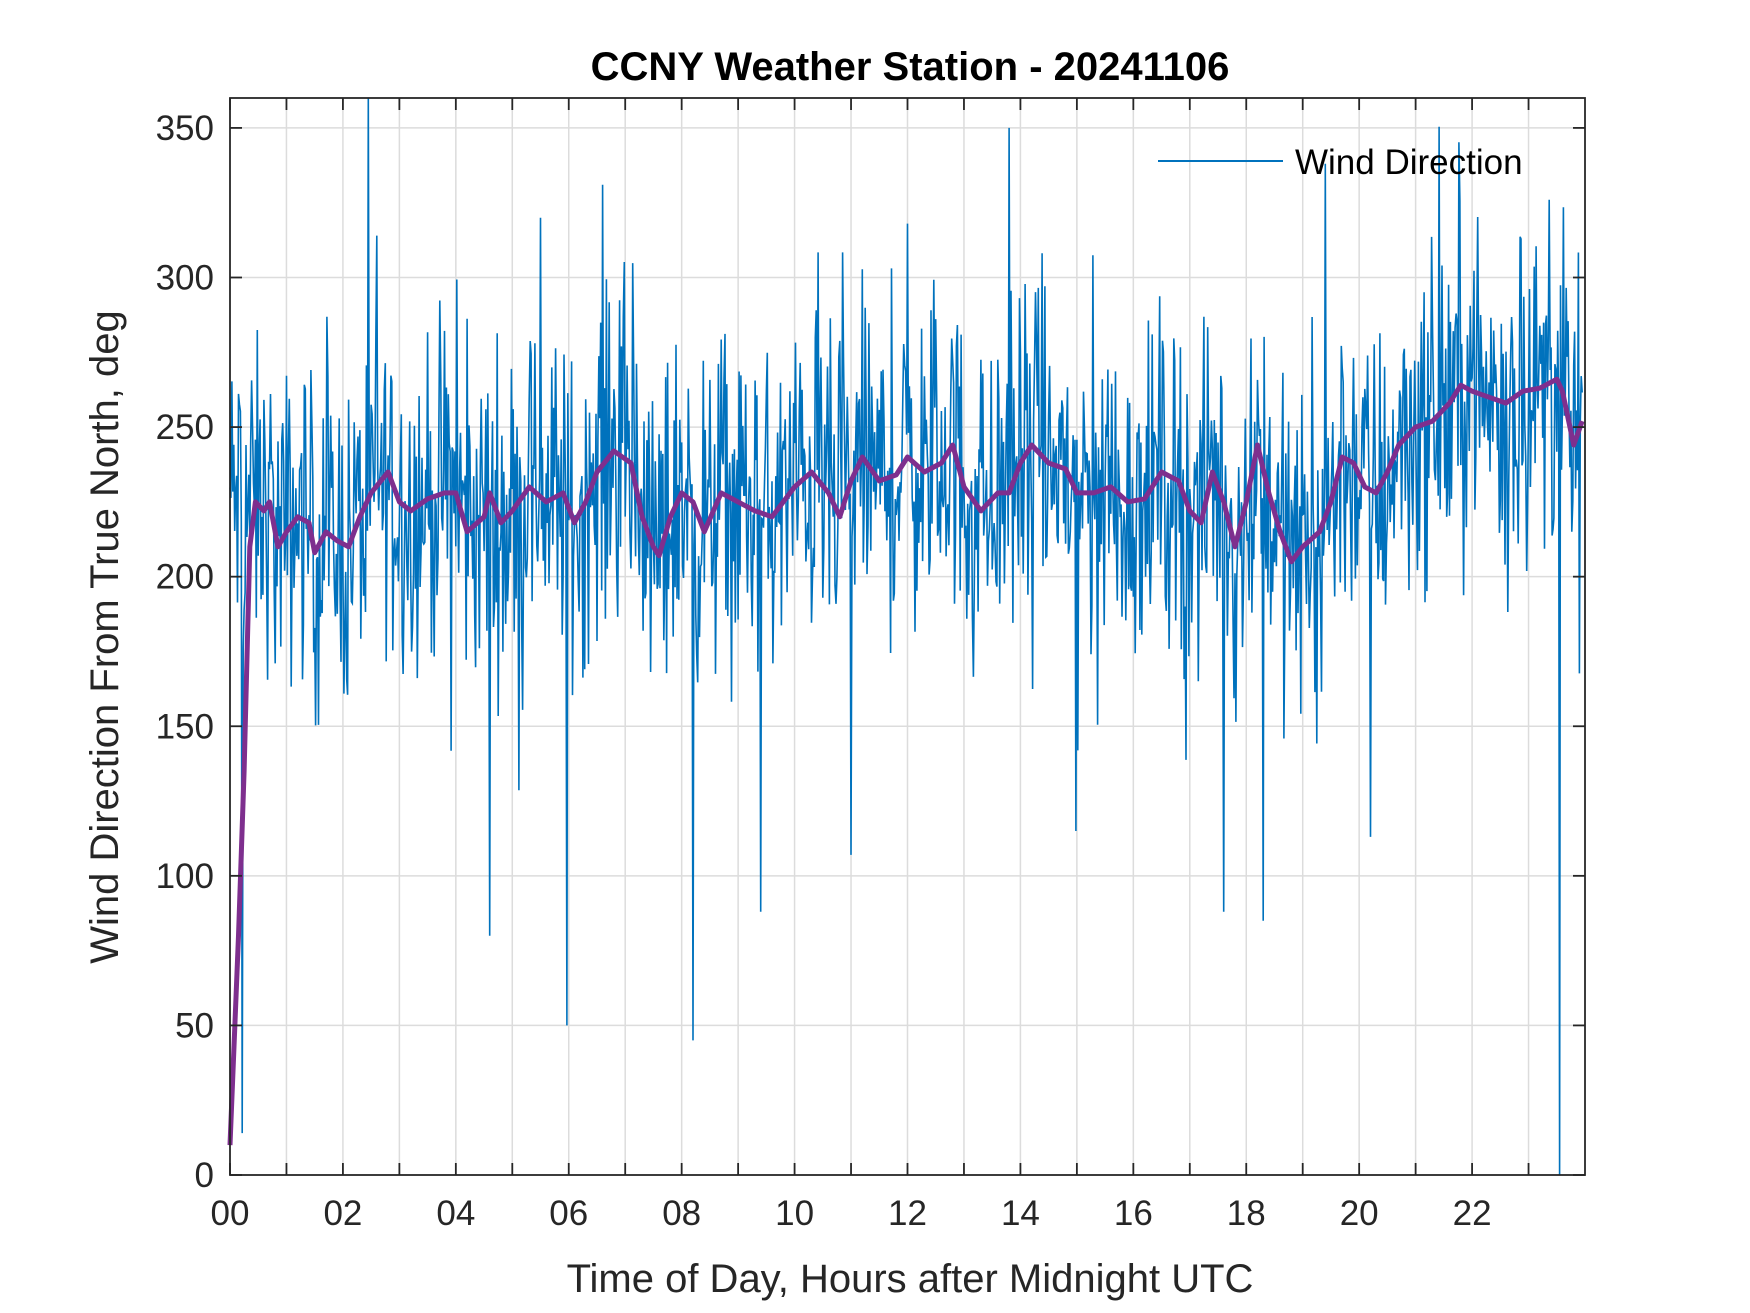 The height and width of the screenshot is (1313, 1750). Describe the element at coordinates (194, 1025) in the screenshot. I see `y-tick-label: 50` at that location.